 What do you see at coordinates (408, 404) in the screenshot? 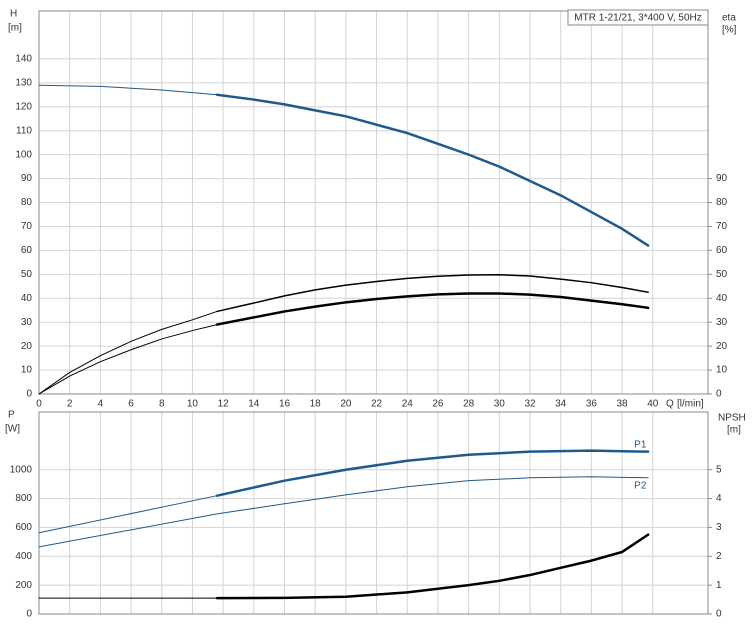
I see `x-tick-label: 24` at bounding box center [408, 404].